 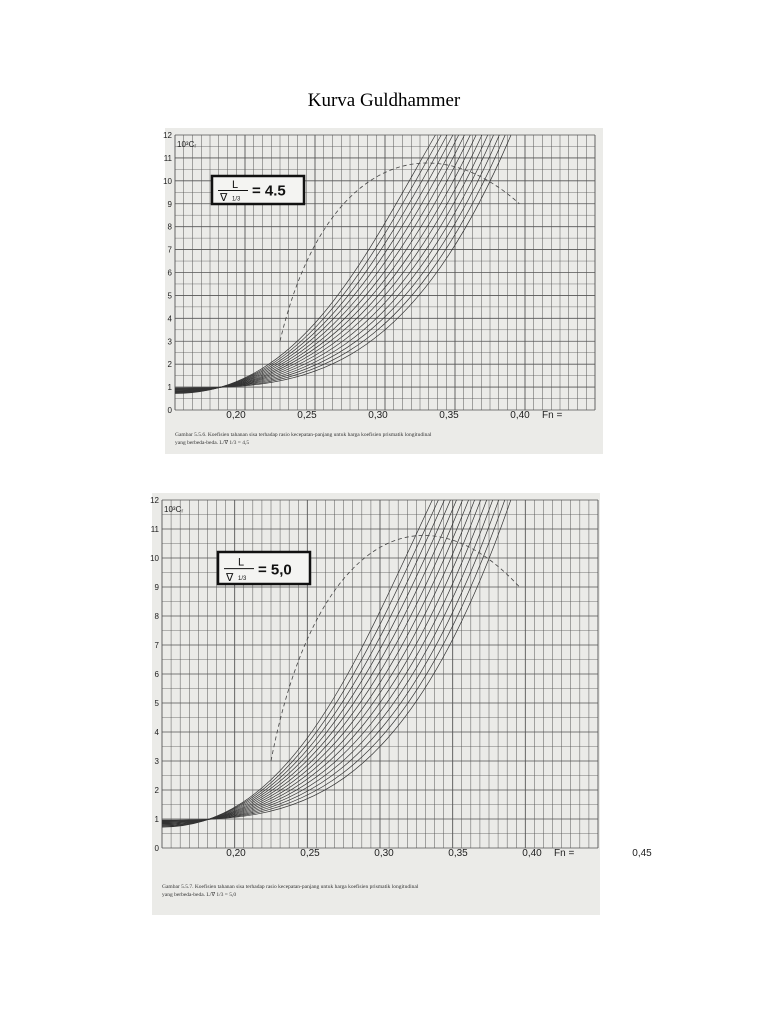 I want to click on ratio-value: = 4.5, so click(x=269, y=191).